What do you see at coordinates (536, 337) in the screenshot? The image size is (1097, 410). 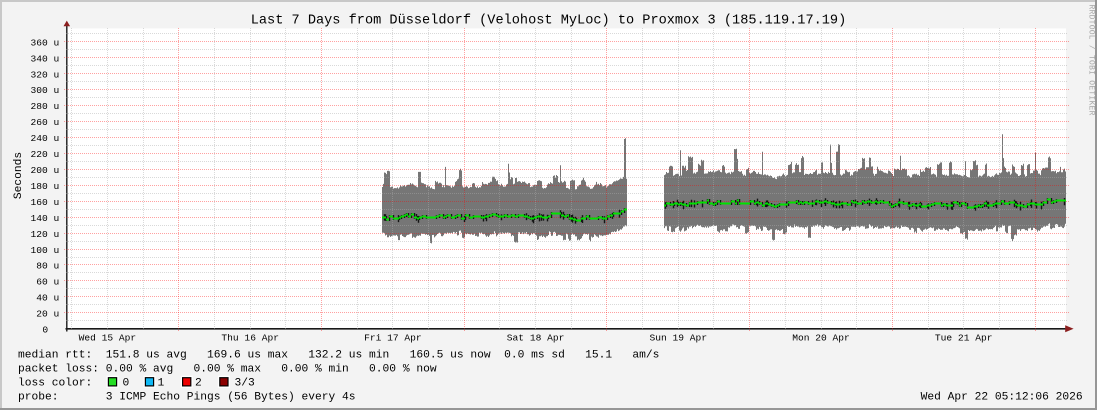 I see `svg-text: Sat 18 Apr` at bounding box center [536, 337].